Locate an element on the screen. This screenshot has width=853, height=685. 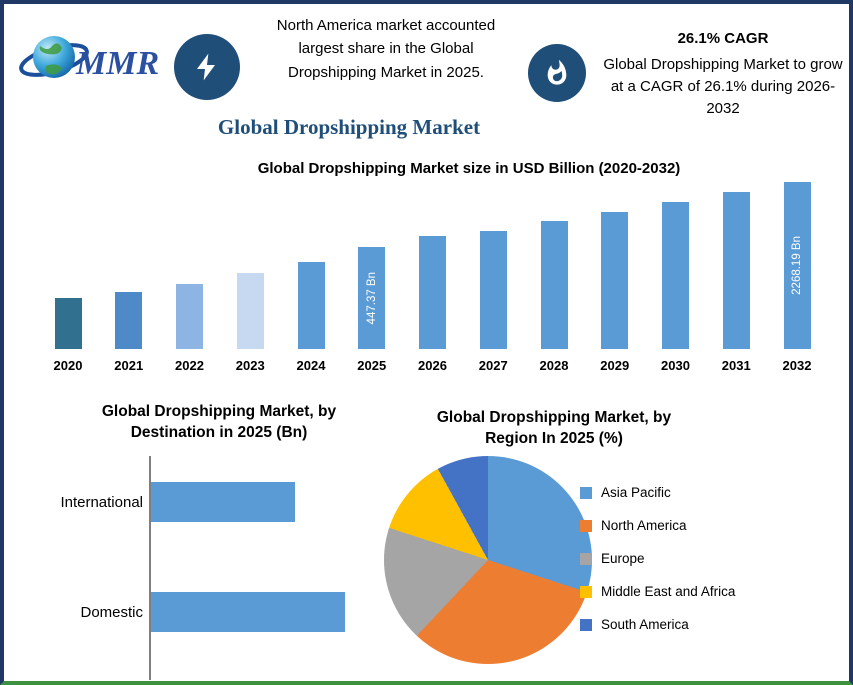
lightning-badge is located at coordinates (207, 67).